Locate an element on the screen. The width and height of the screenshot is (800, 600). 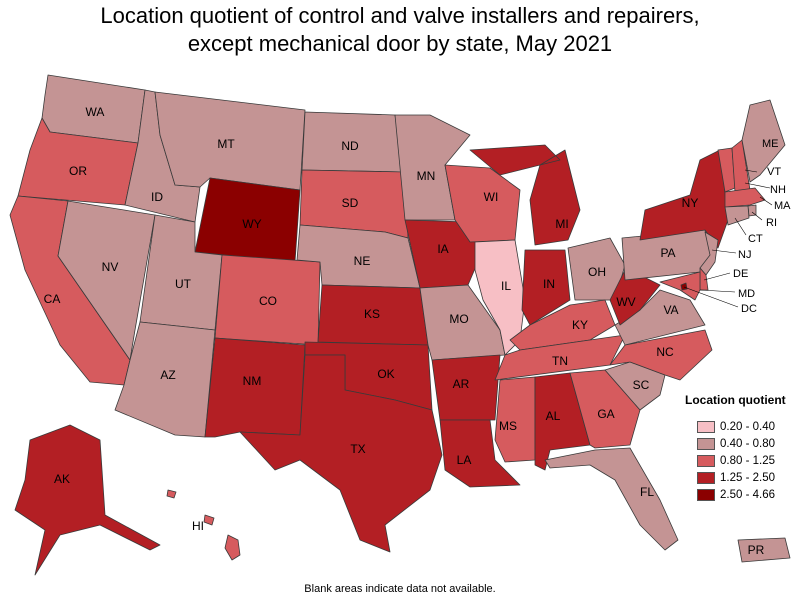
state-label-ma: MA is located at coordinates (782, 206).